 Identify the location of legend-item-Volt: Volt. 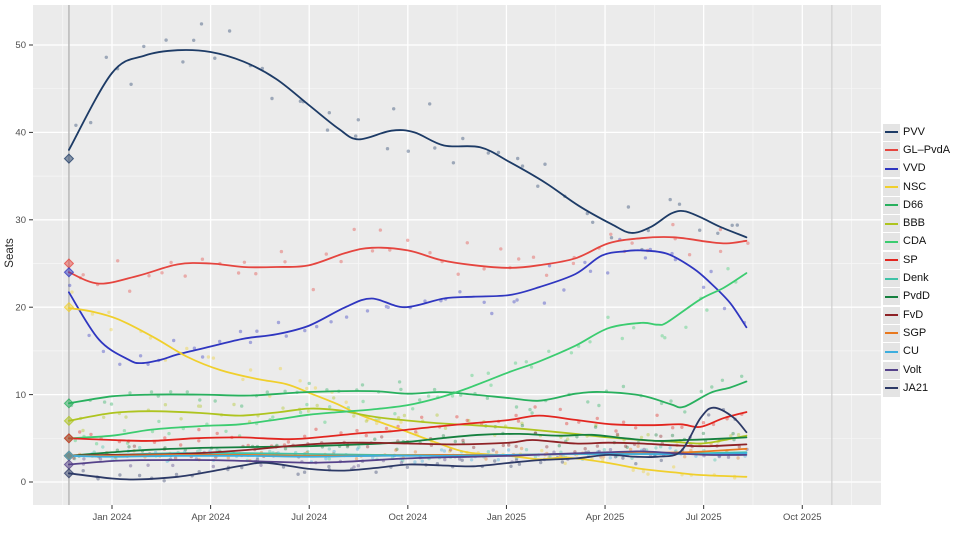
(916, 370).